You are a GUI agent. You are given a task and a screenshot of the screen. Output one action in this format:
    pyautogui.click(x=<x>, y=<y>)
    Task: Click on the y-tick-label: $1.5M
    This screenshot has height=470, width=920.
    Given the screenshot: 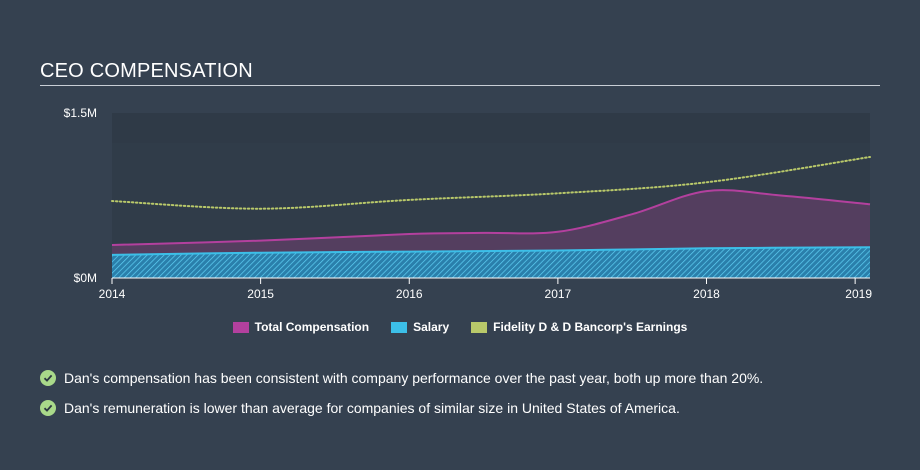 What is the action you would take?
    pyautogui.click(x=80, y=113)
    